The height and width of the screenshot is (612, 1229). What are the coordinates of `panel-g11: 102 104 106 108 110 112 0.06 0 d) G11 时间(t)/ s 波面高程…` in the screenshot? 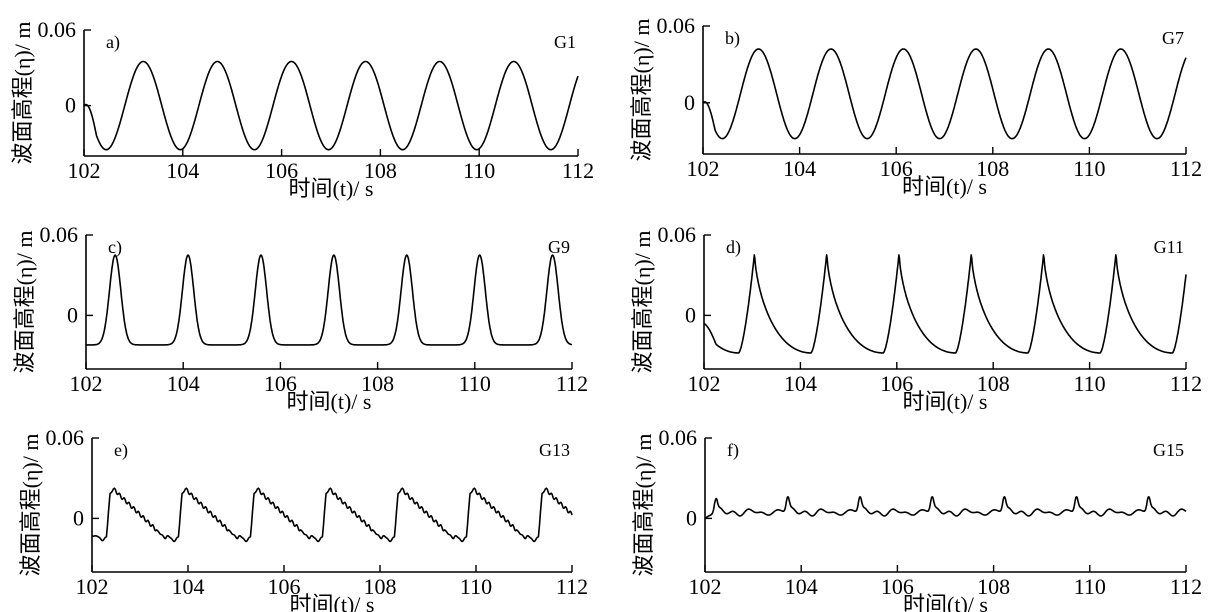 It's located at (916, 318).